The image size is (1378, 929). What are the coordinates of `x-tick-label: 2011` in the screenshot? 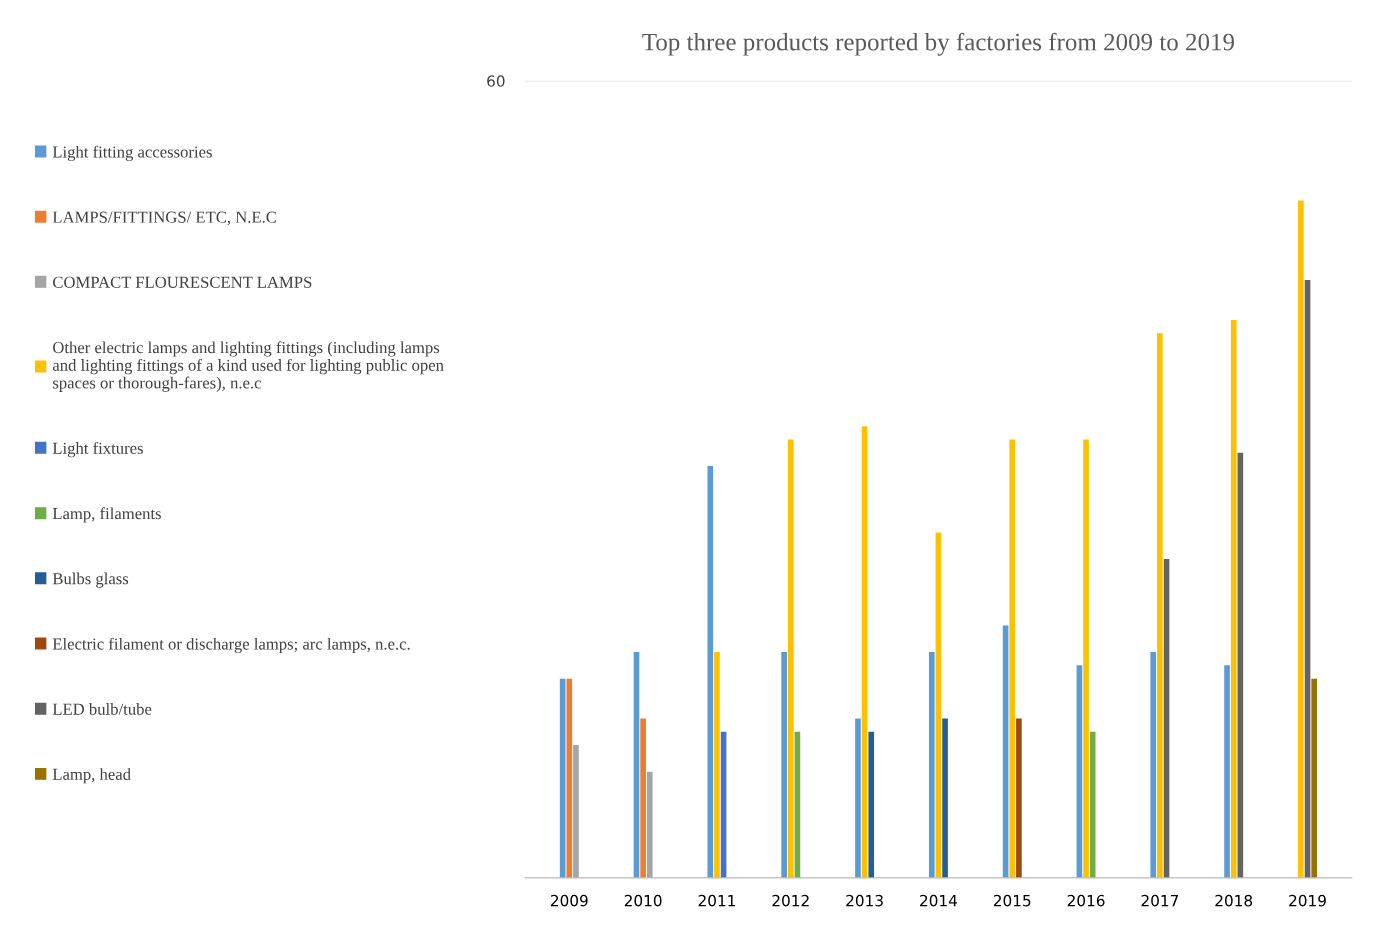 It's located at (716, 900).